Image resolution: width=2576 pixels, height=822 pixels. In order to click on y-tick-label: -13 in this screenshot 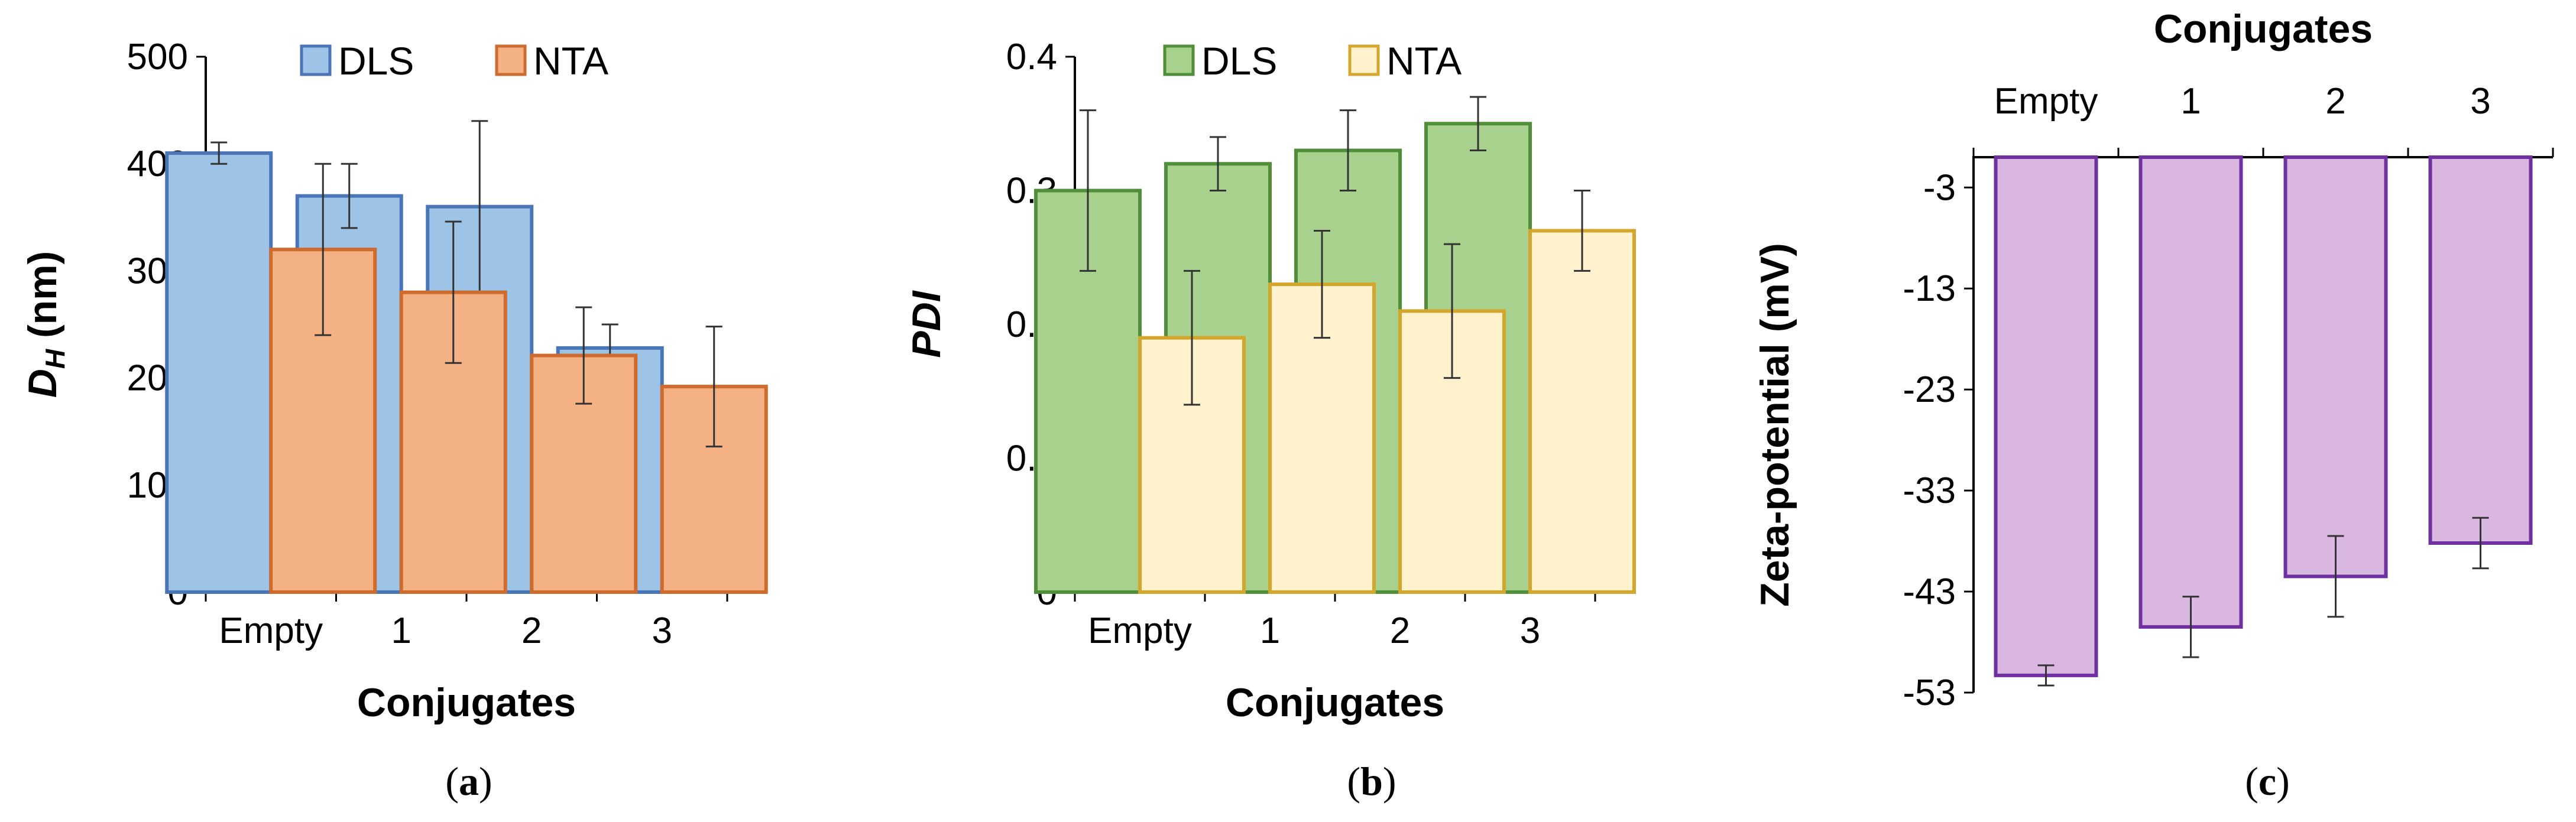, I will do `click(1929, 289)`.